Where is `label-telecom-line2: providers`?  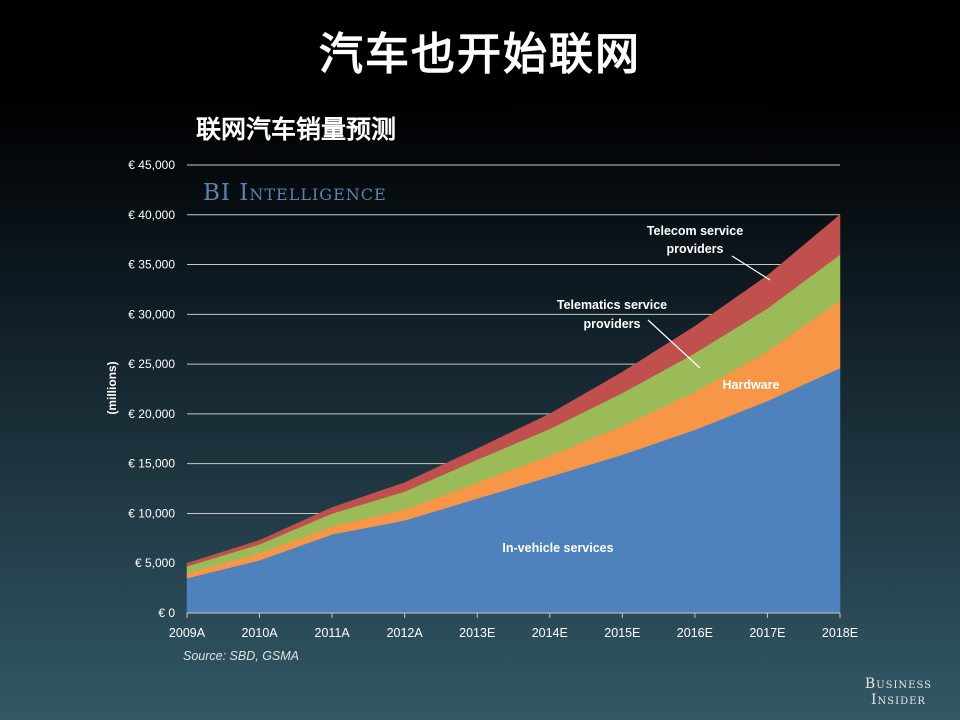 label-telecom-line2: providers is located at coordinates (695, 249).